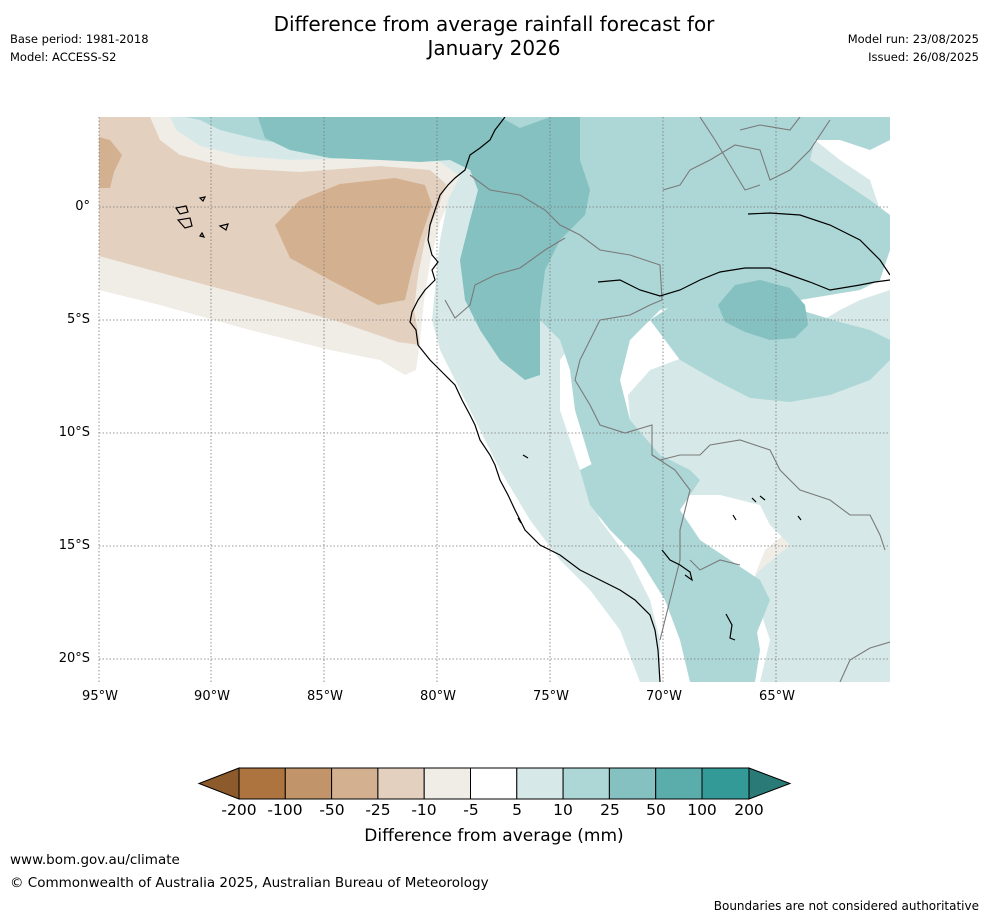  What do you see at coordinates (494, 783) in the screenshot?
I see `colorbar` at bounding box center [494, 783].